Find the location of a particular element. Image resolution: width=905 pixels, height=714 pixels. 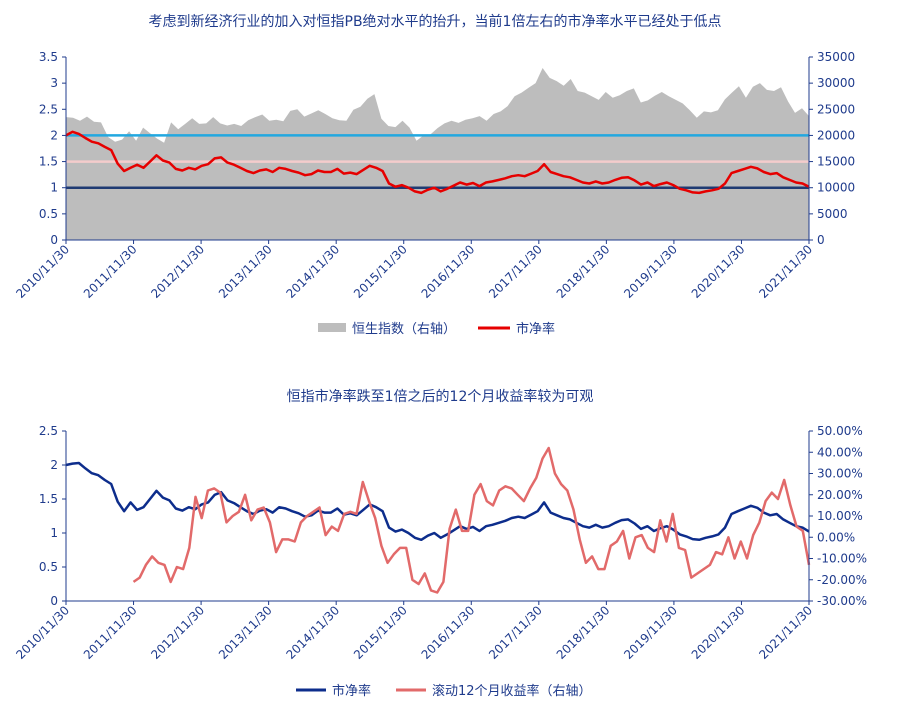

chart-top-ytick-right-label: 35000 is located at coordinates (836, 57).